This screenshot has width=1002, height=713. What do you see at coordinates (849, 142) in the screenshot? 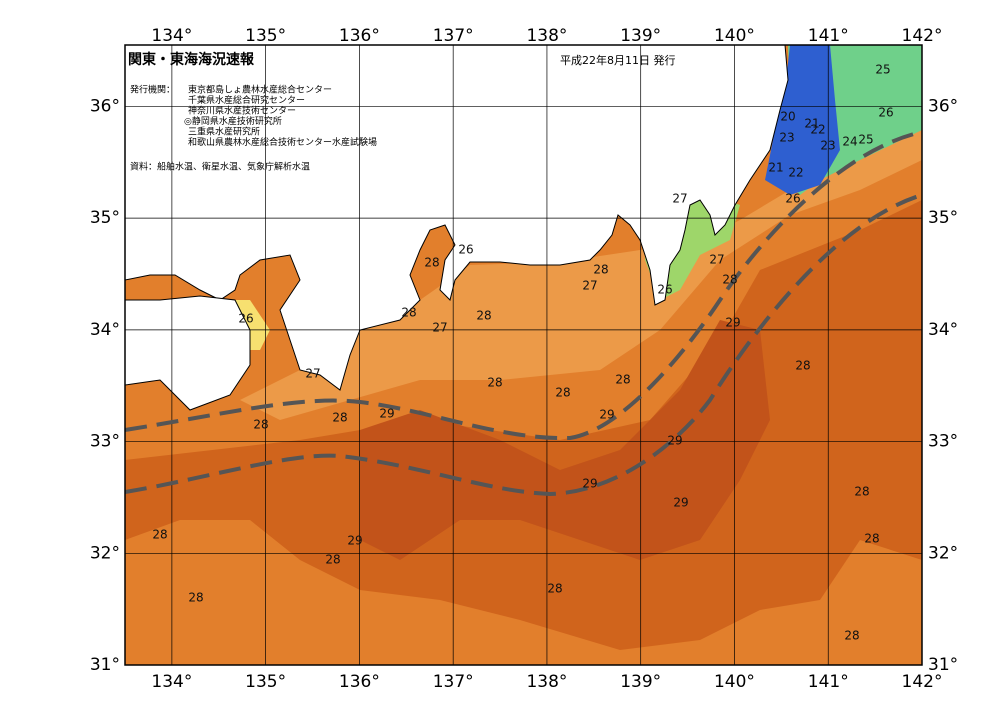
I see `contour-label: 24` at bounding box center [849, 142].